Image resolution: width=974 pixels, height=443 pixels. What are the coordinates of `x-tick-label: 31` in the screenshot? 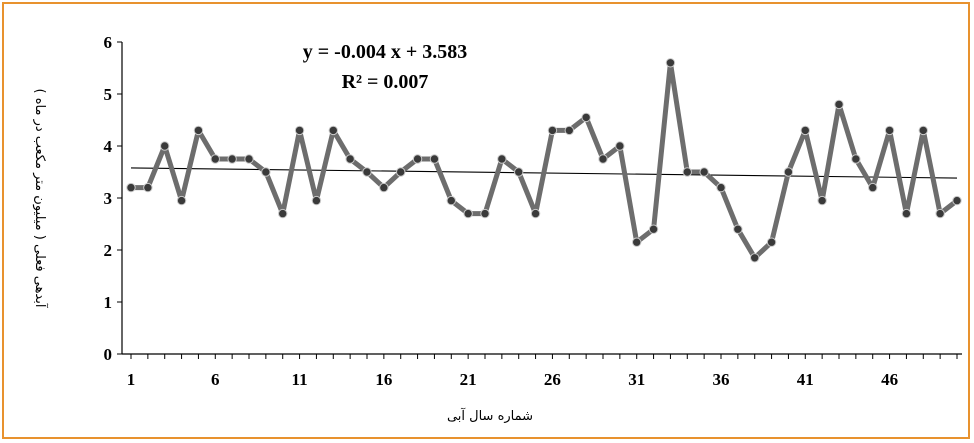 It's located at (636, 379).